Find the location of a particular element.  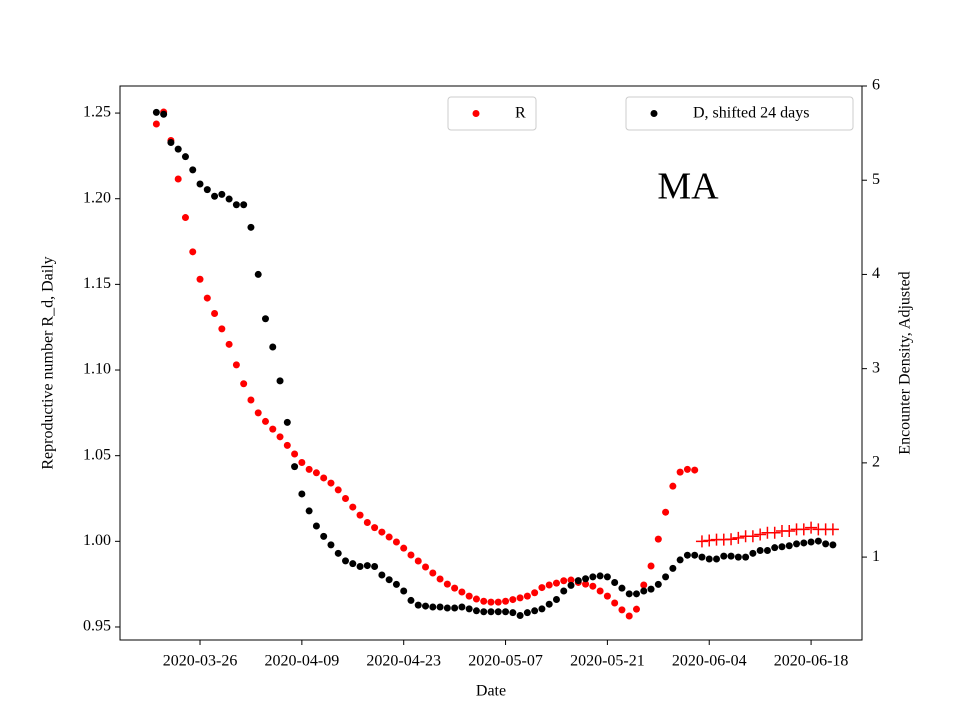

y2-tick-label: 3 is located at coordinates (876, 367).